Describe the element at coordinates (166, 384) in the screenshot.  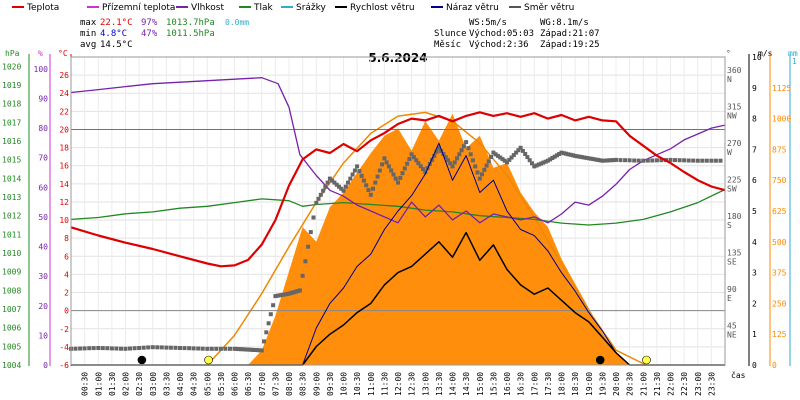
I see `tick-label-time: 03:30` at that location.